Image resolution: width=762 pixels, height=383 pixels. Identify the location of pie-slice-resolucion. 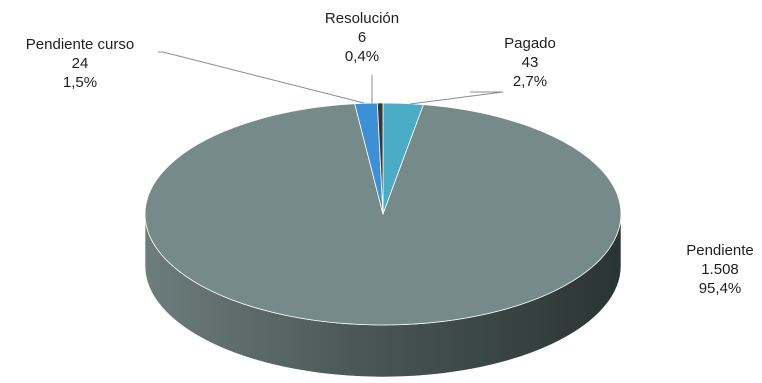
(380, 158).